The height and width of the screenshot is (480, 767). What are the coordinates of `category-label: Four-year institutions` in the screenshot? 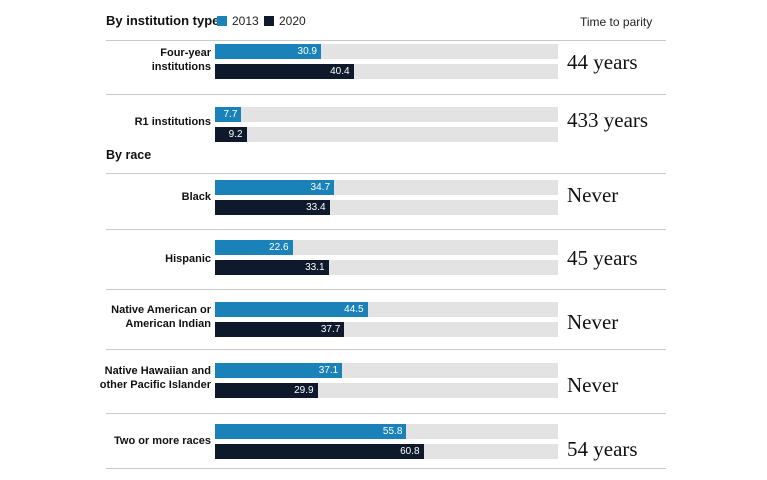 It's located at (181, 60).